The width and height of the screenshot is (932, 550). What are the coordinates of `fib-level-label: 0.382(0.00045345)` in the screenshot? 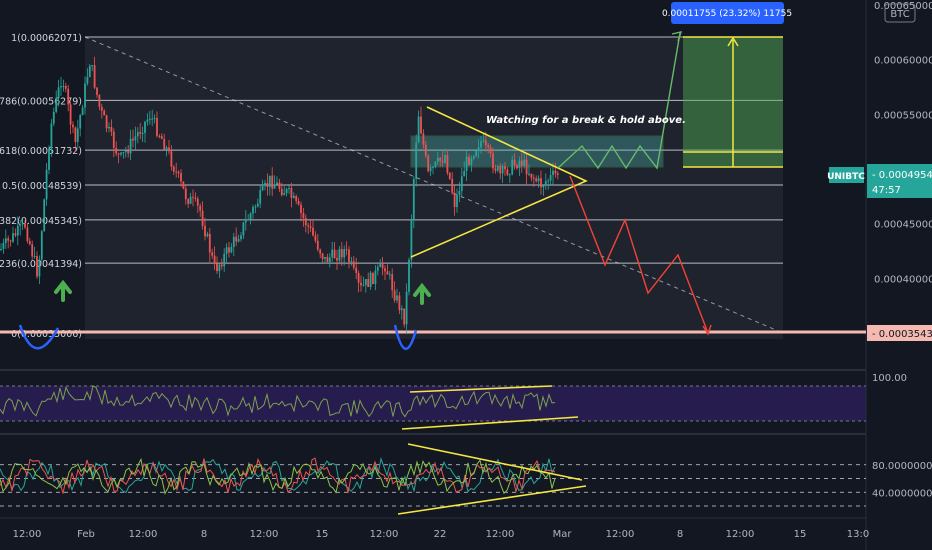 It's located at (41, 221).